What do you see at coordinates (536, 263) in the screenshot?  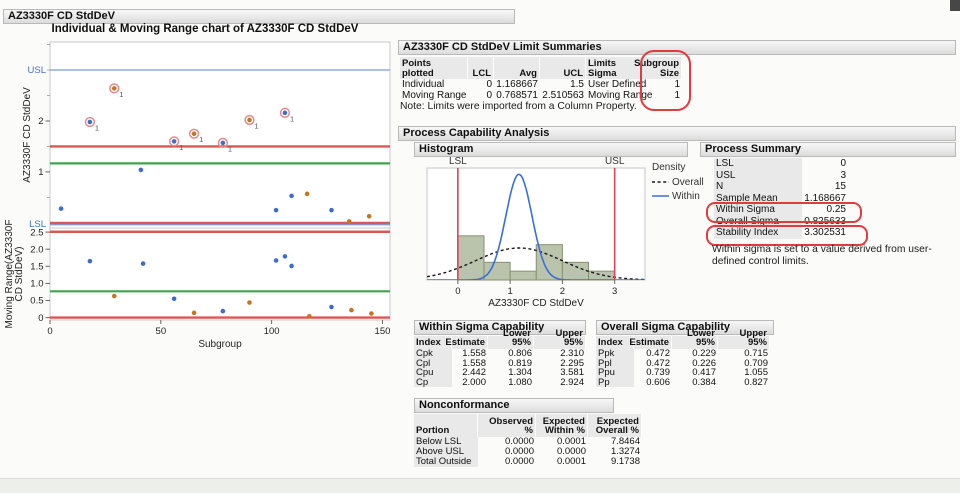 I see `overall-density-curve` at bounding box center [536, 263].